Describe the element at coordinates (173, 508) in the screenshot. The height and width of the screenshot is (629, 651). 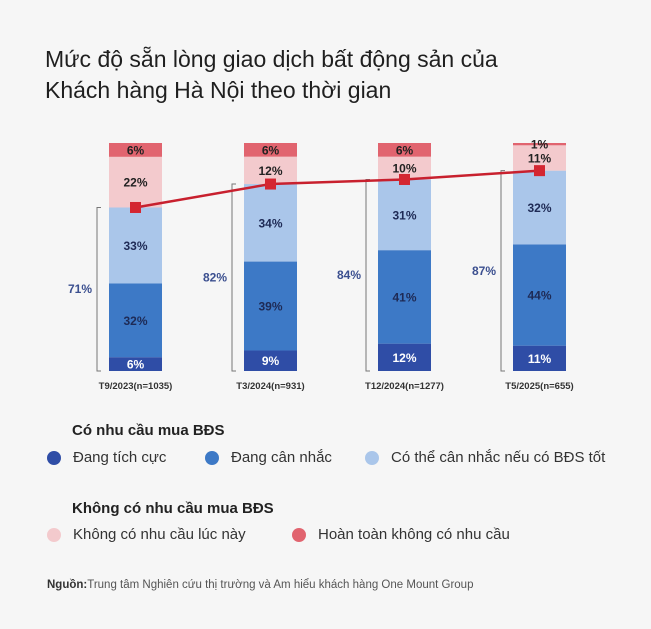
I see `legend-heading-no-buy: Không có nhu cầu mua BĐS` at that location.